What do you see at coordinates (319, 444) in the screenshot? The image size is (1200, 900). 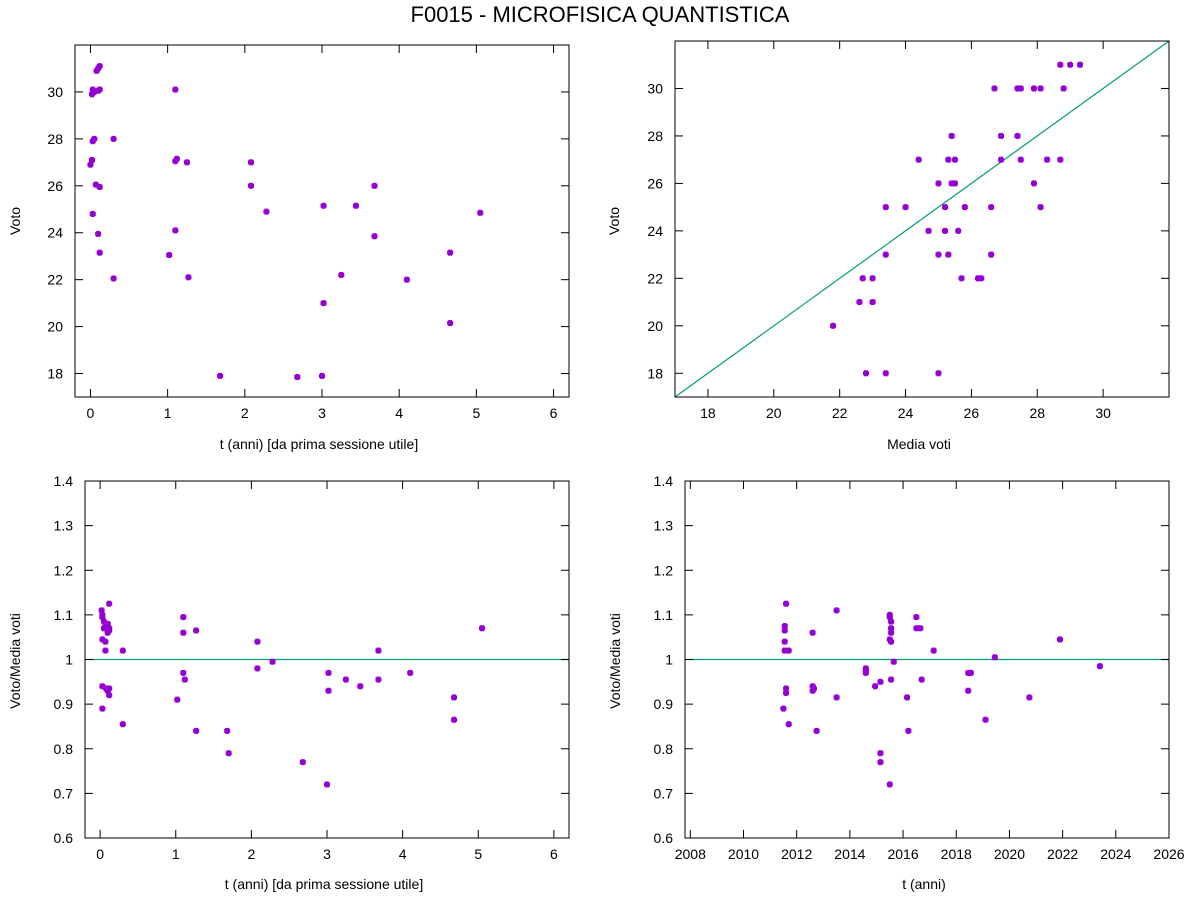 I see `xlabel-voto-vs-t: t (anni) [da prima sessione utile]` at bounding box center [319, 444].